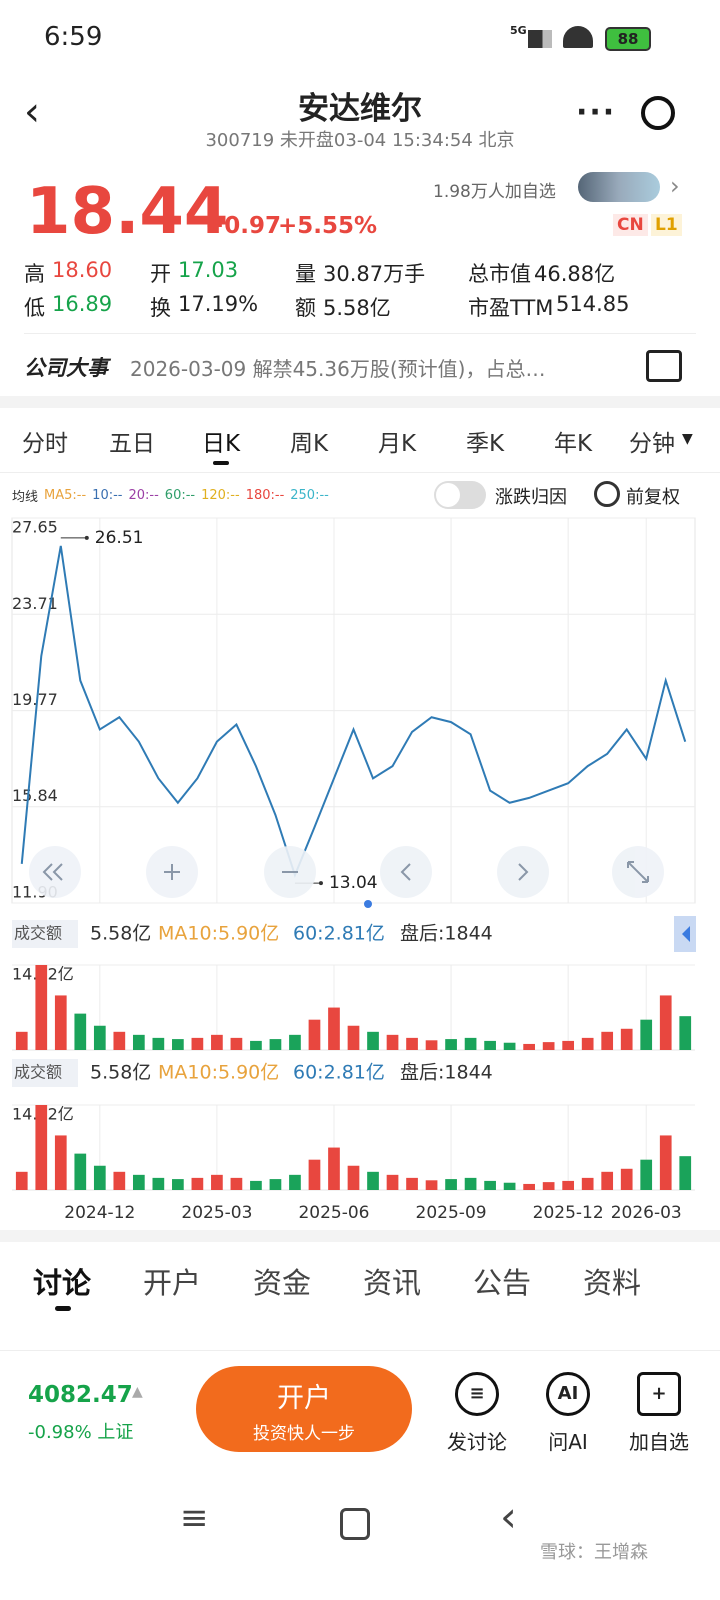 This screenshot has height=1600, width=720. What do you see at coordinates (127, 212) in the screenshot?
I see `price: 18.44` at bounding box center [127, 212].